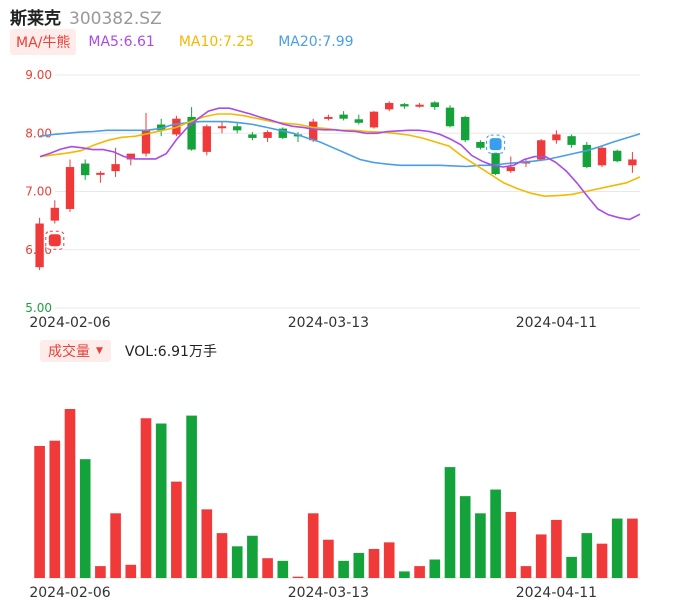  What do you see at coordinates (38, 133) in the screenshot?
I see `y-tick-label: 8.00` at bounding box center [38, 133].